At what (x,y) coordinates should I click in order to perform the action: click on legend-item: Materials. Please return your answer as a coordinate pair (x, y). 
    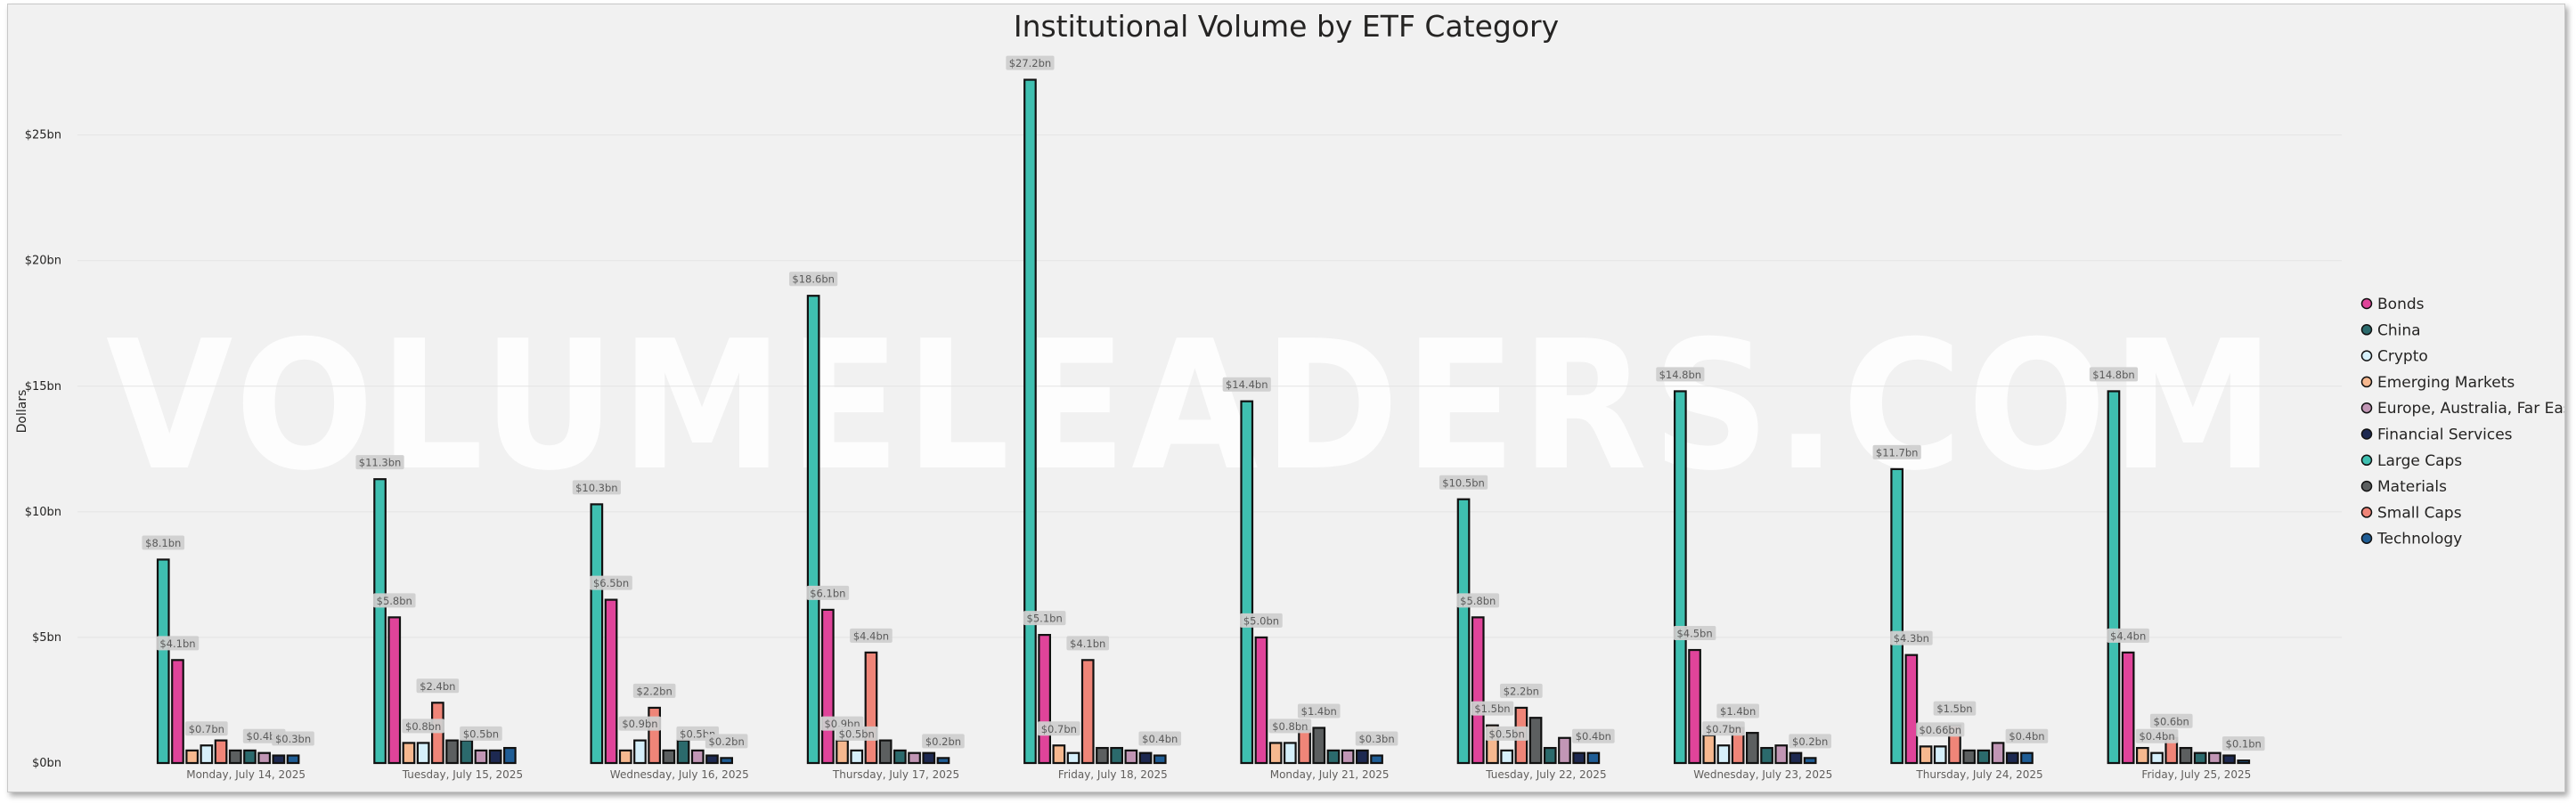
    Looking at the image, I should click on (2404, 487).